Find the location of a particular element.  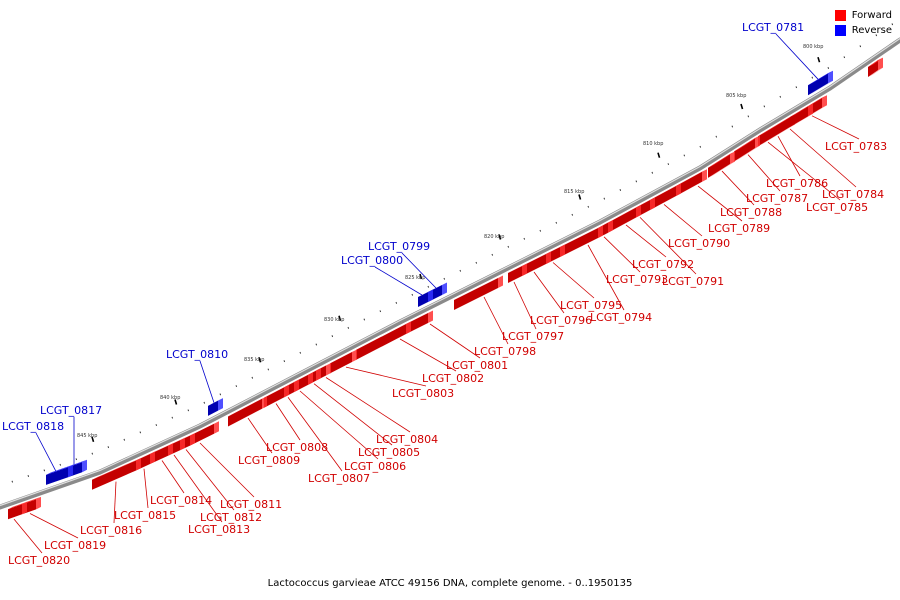

gene-label-lcgt_0793: LCGT_0793 is located at coordinates (637, 279).